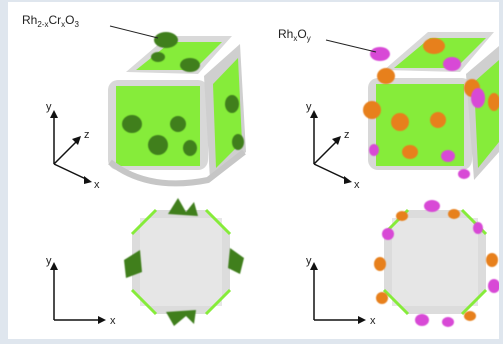 This screenshot has width=503, height=344. What do you see at coordinates (134, 32) in the screenshot?
I see `left-label-pointer` at bounding box center [134, 32].